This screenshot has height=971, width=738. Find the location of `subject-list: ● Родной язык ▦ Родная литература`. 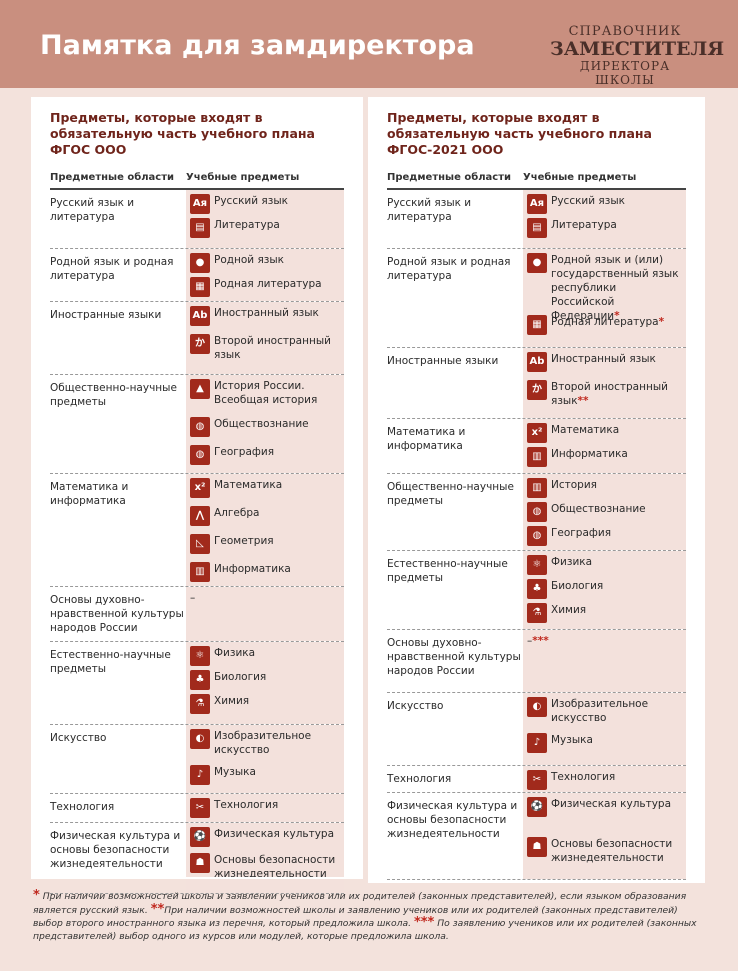

subject-list: ● Родной язык ▦ Родная литература is located at coordinates (265, 275).